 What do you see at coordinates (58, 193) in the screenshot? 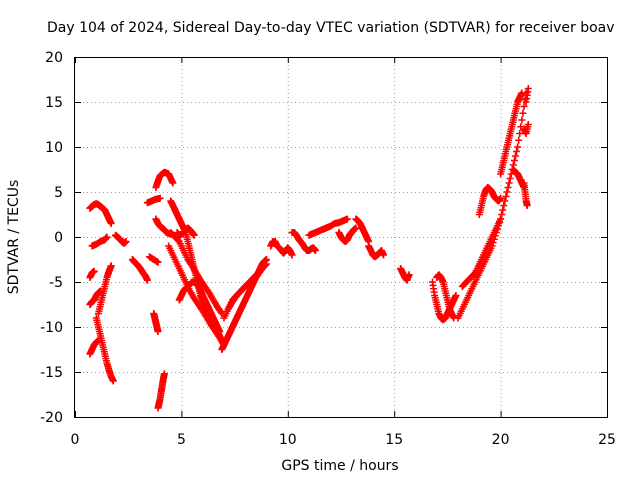
I see `y-tick-label: 5` at bounding box center [58, 193].